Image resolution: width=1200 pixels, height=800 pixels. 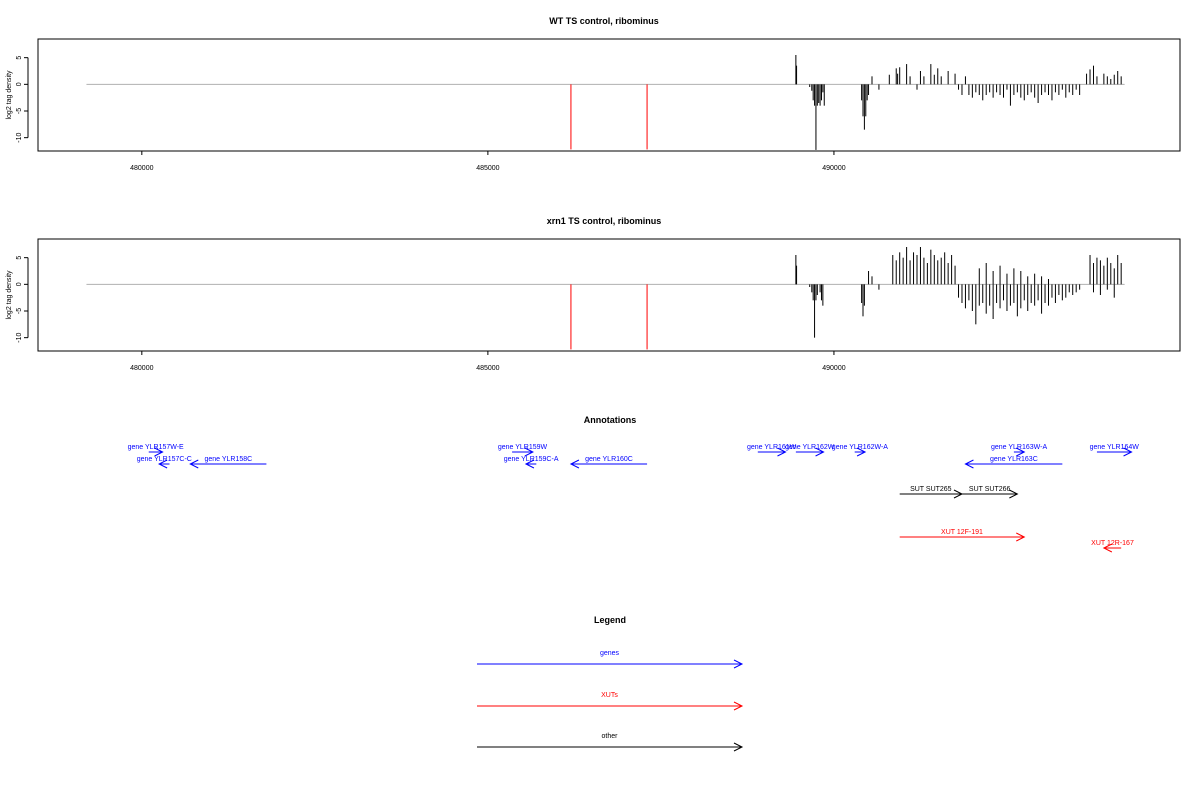 I want to click on annotation-feature: gene YLR161W, so click(x=772, y=450).